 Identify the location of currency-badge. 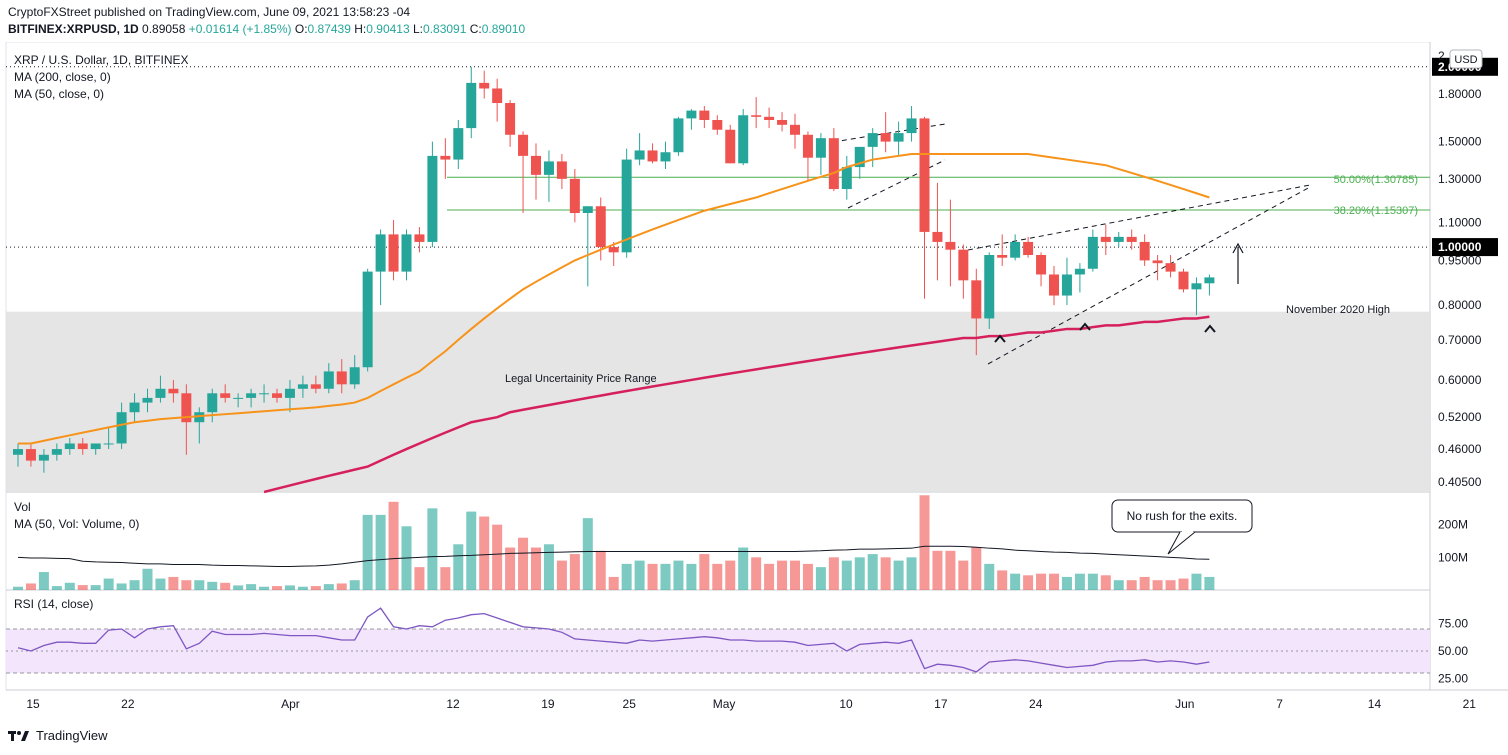
(1466, 59).